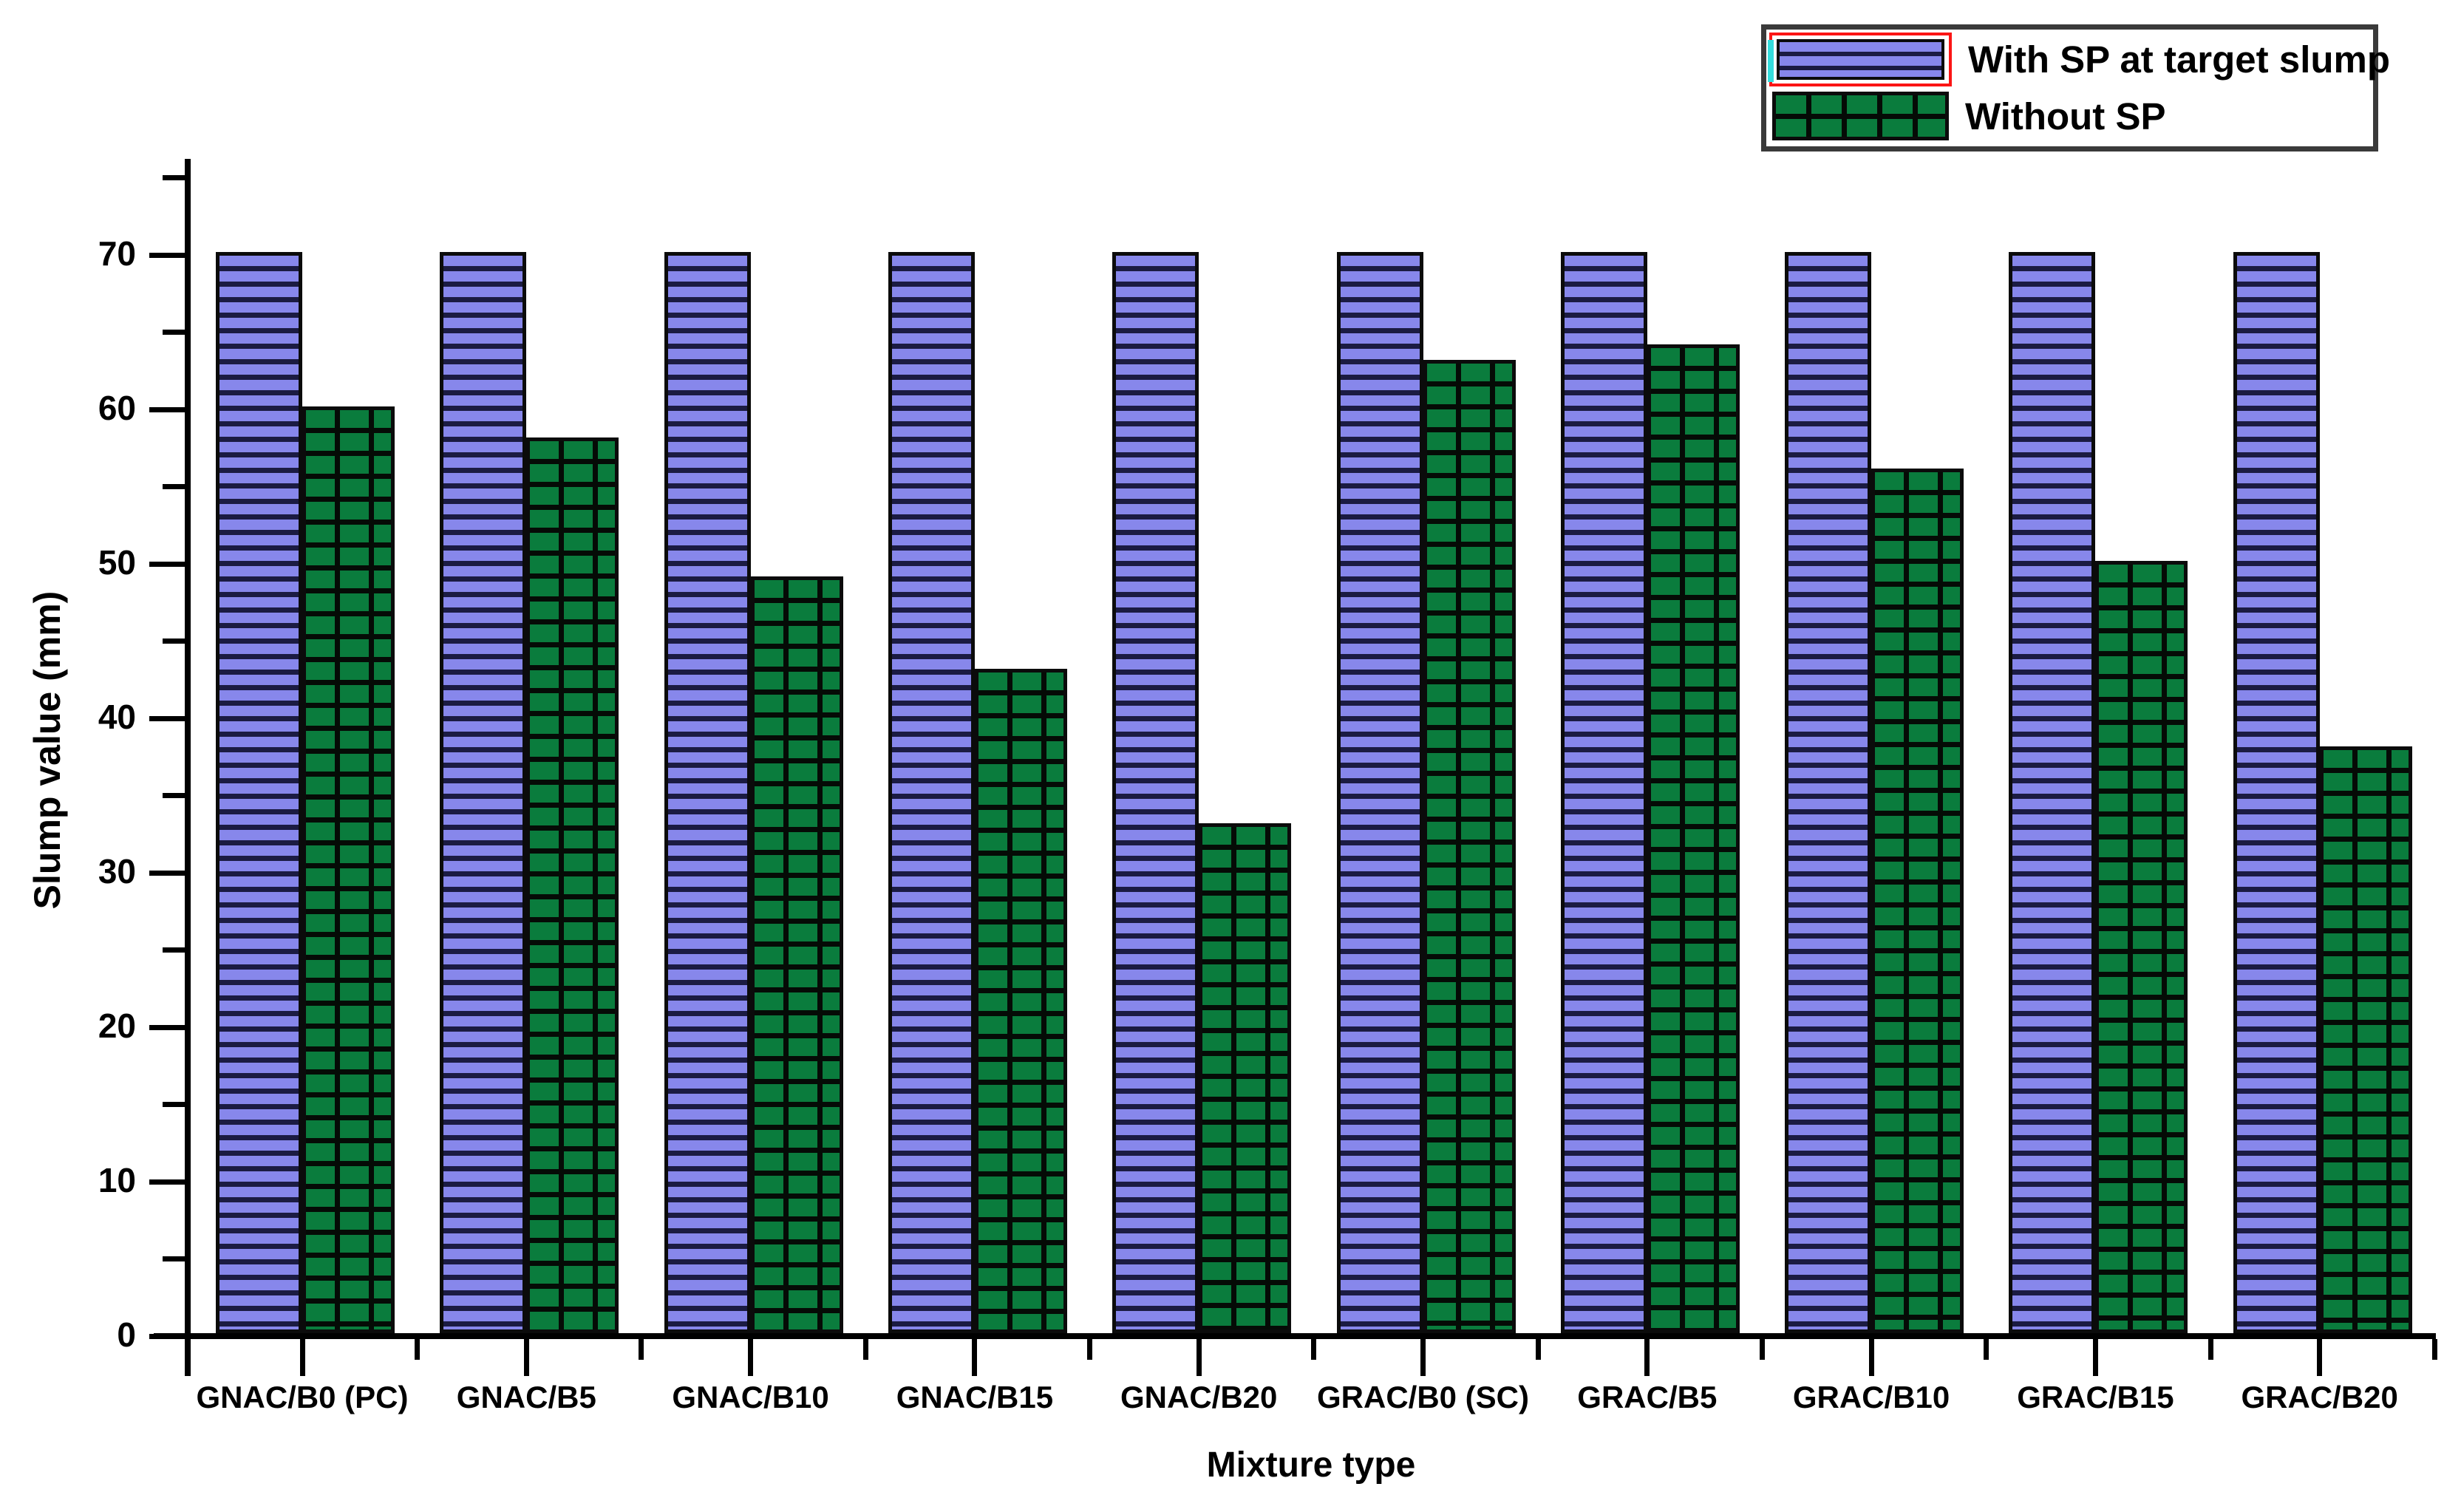  I want to click on legend-swatch-with-sp, so click(1861, 60).